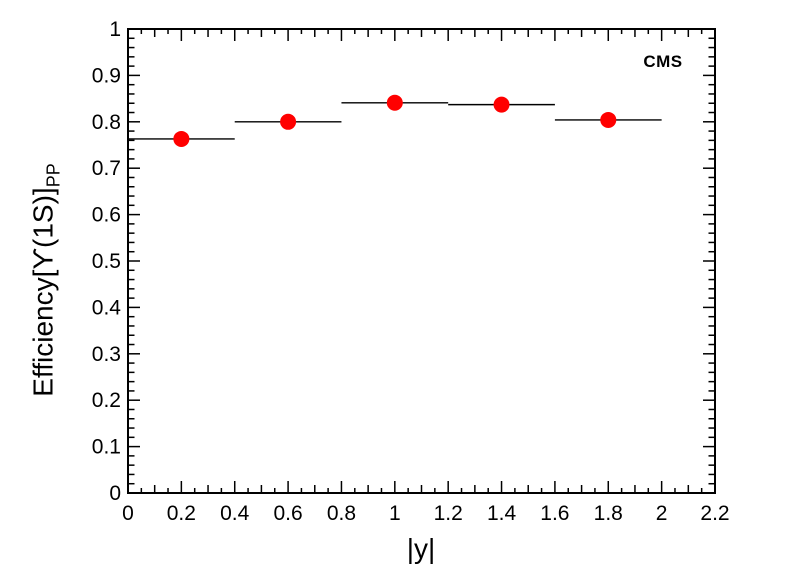 The width and height of the screenshot is (798, 573). I want to click on y-tick-label: 0.9, so click(106, 75).